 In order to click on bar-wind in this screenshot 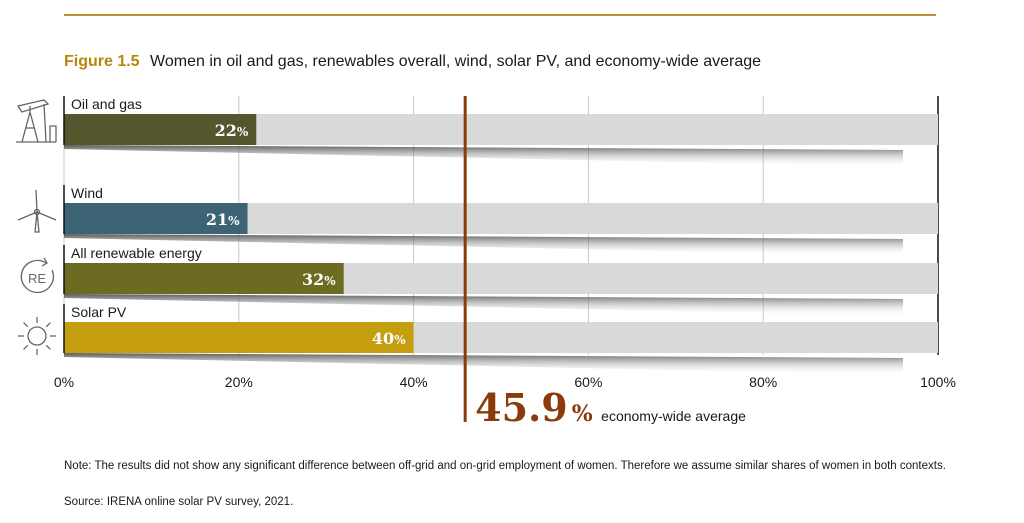, I will do `click(156, 218)`.